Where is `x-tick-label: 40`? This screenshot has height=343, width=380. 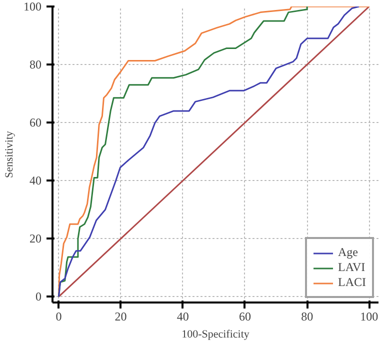 x-tick-label: 40 is located at coordinates (182, 317).